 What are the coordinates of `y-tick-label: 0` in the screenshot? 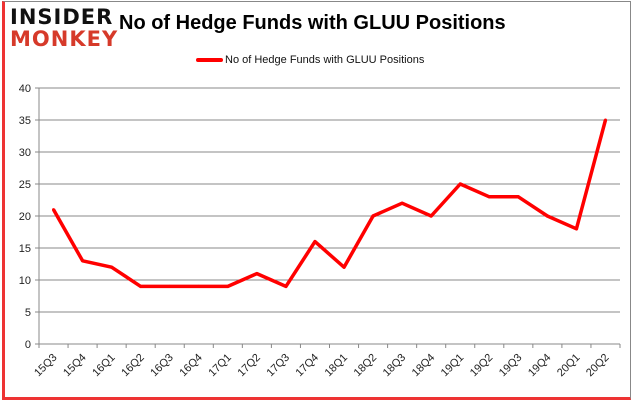 It's located at (28, 345).